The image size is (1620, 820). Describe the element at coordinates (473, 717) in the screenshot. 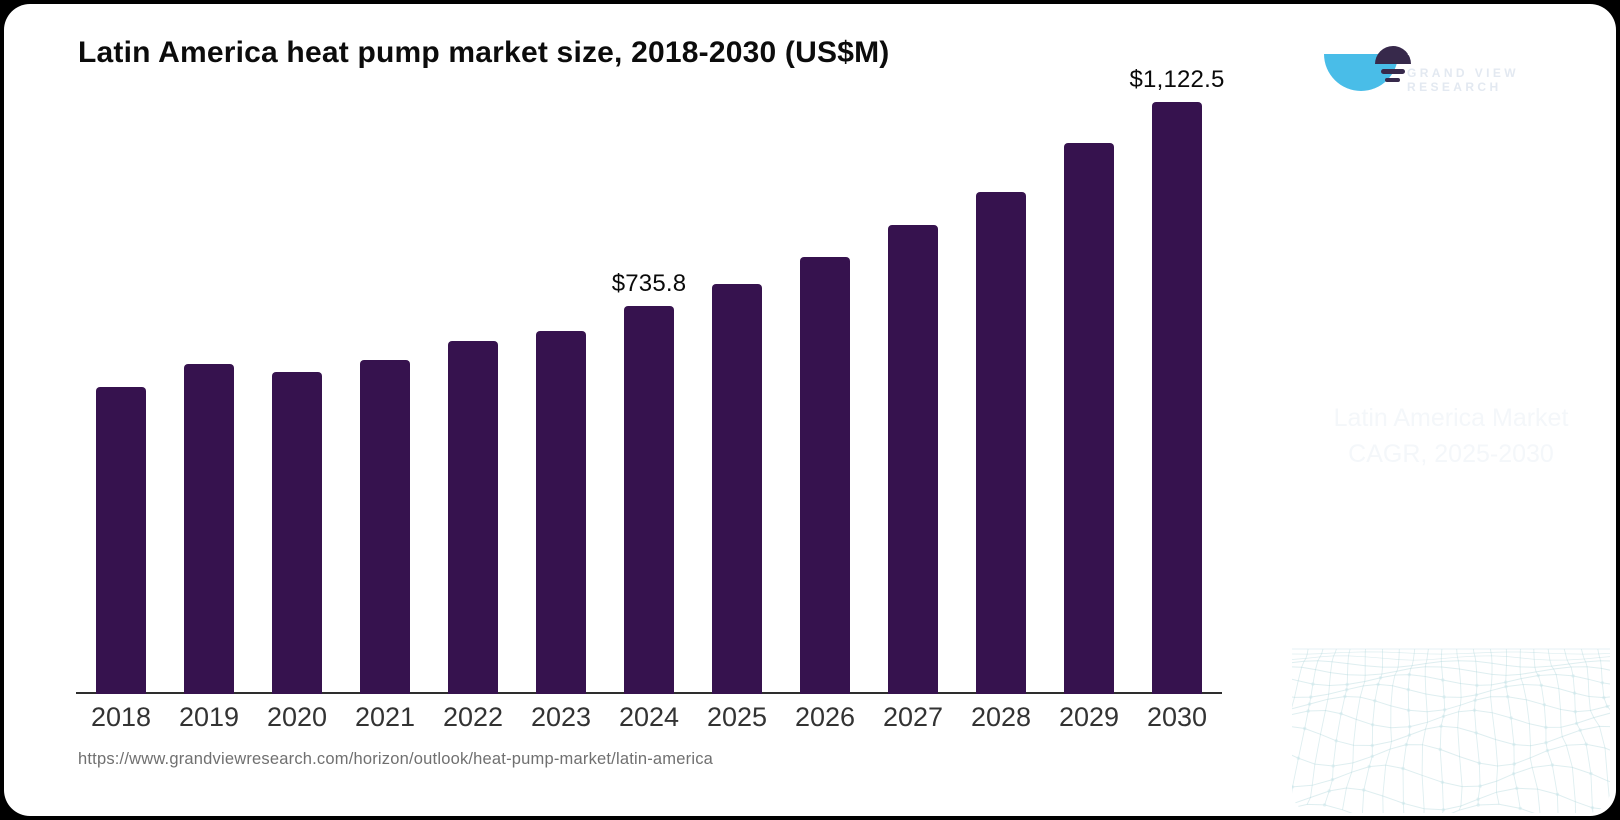

I see `x-tick-label: 2022` at that location.